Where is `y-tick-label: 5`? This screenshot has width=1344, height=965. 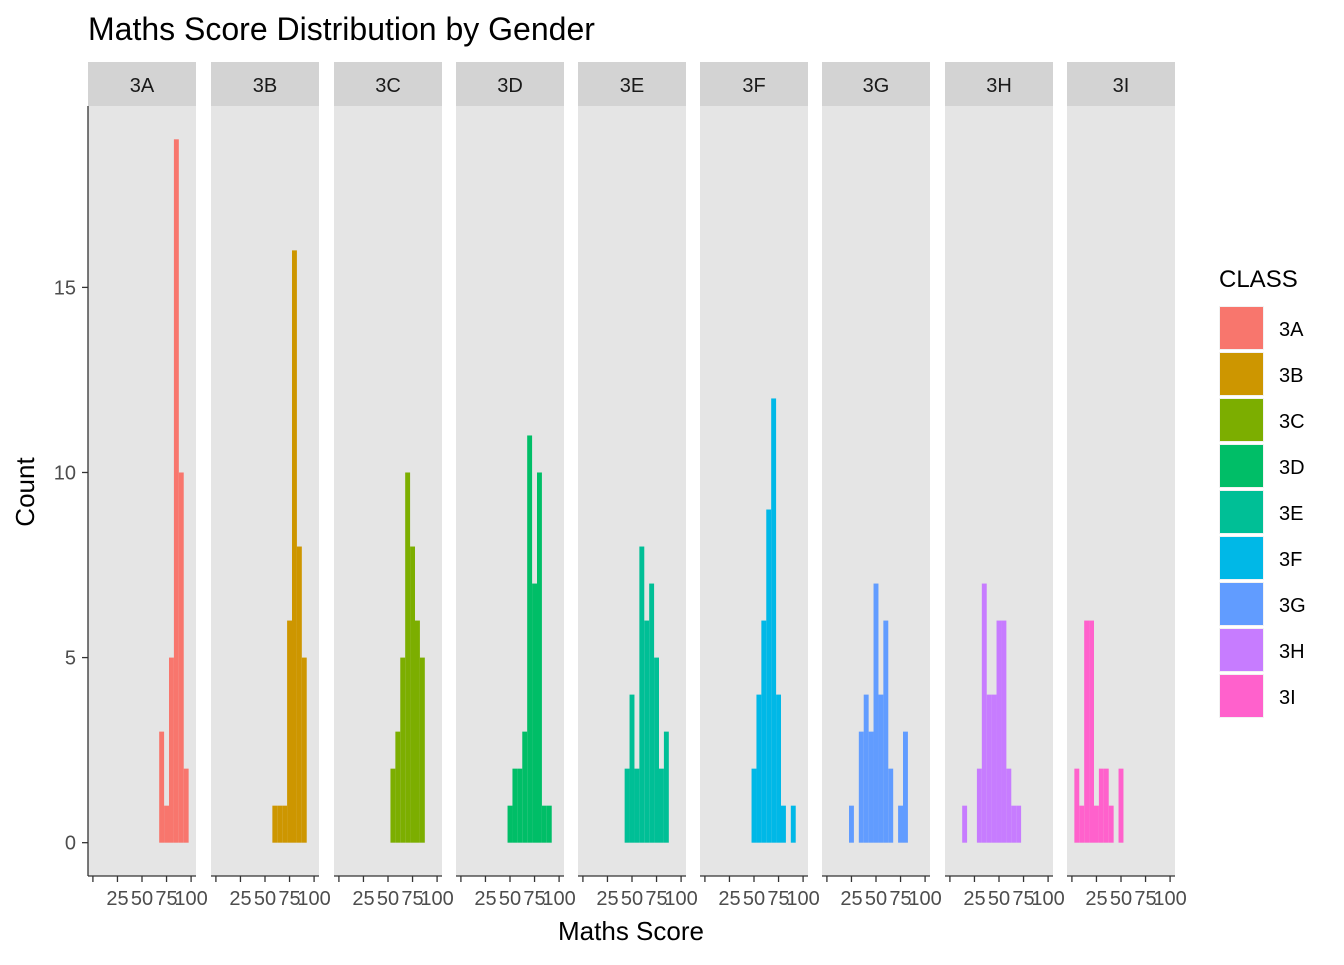 y-tick-label: 5 is located at coordinates (70, 659).